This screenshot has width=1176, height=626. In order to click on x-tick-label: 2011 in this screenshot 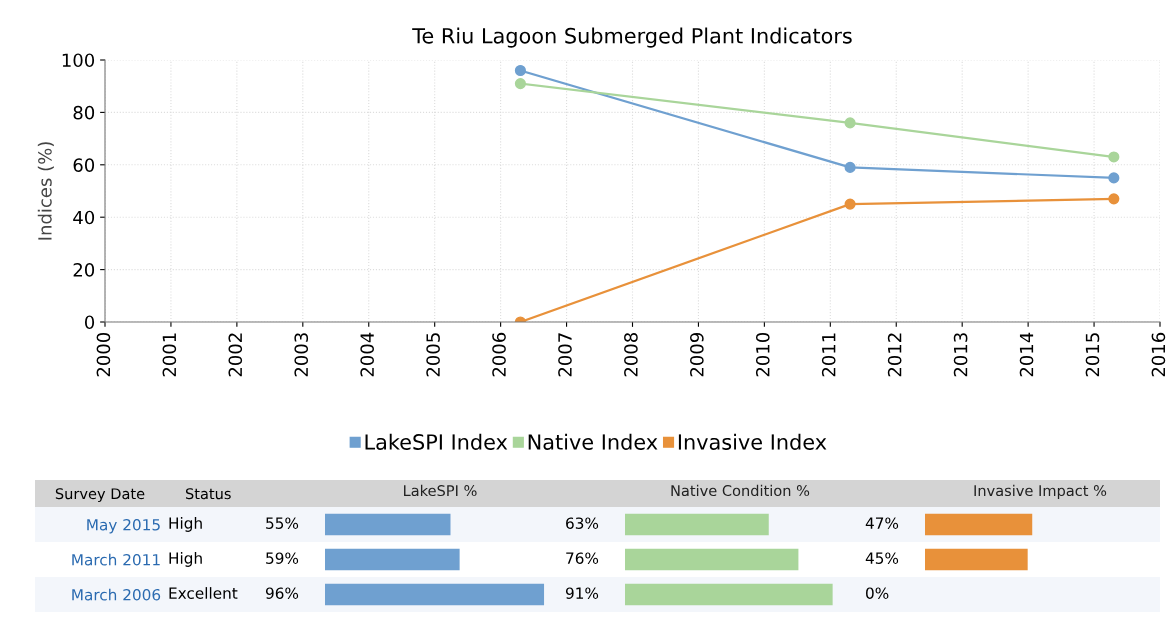, I will do `click(828, 355)`.